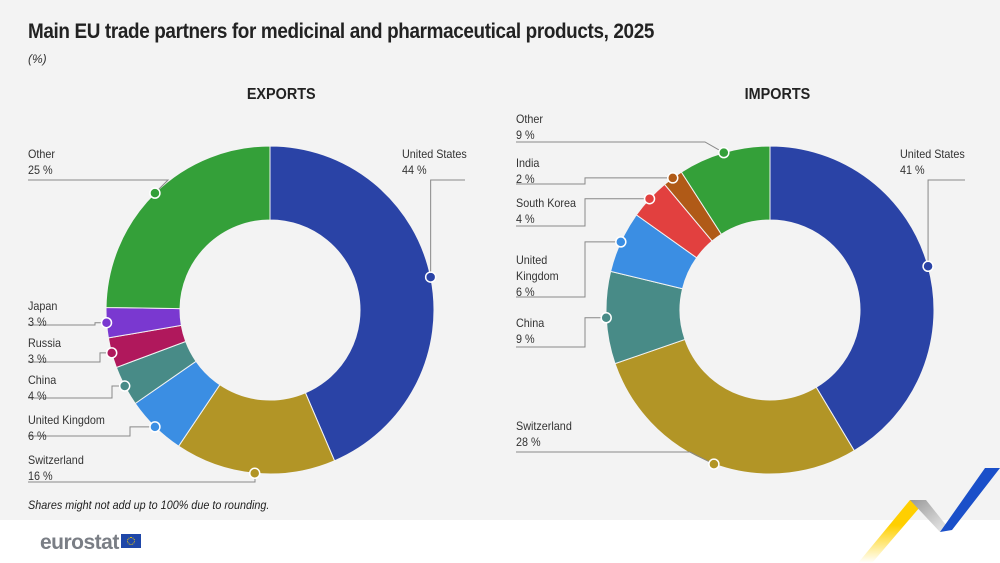  I want to click on data-label: United States 44 %, so click(434, 162).